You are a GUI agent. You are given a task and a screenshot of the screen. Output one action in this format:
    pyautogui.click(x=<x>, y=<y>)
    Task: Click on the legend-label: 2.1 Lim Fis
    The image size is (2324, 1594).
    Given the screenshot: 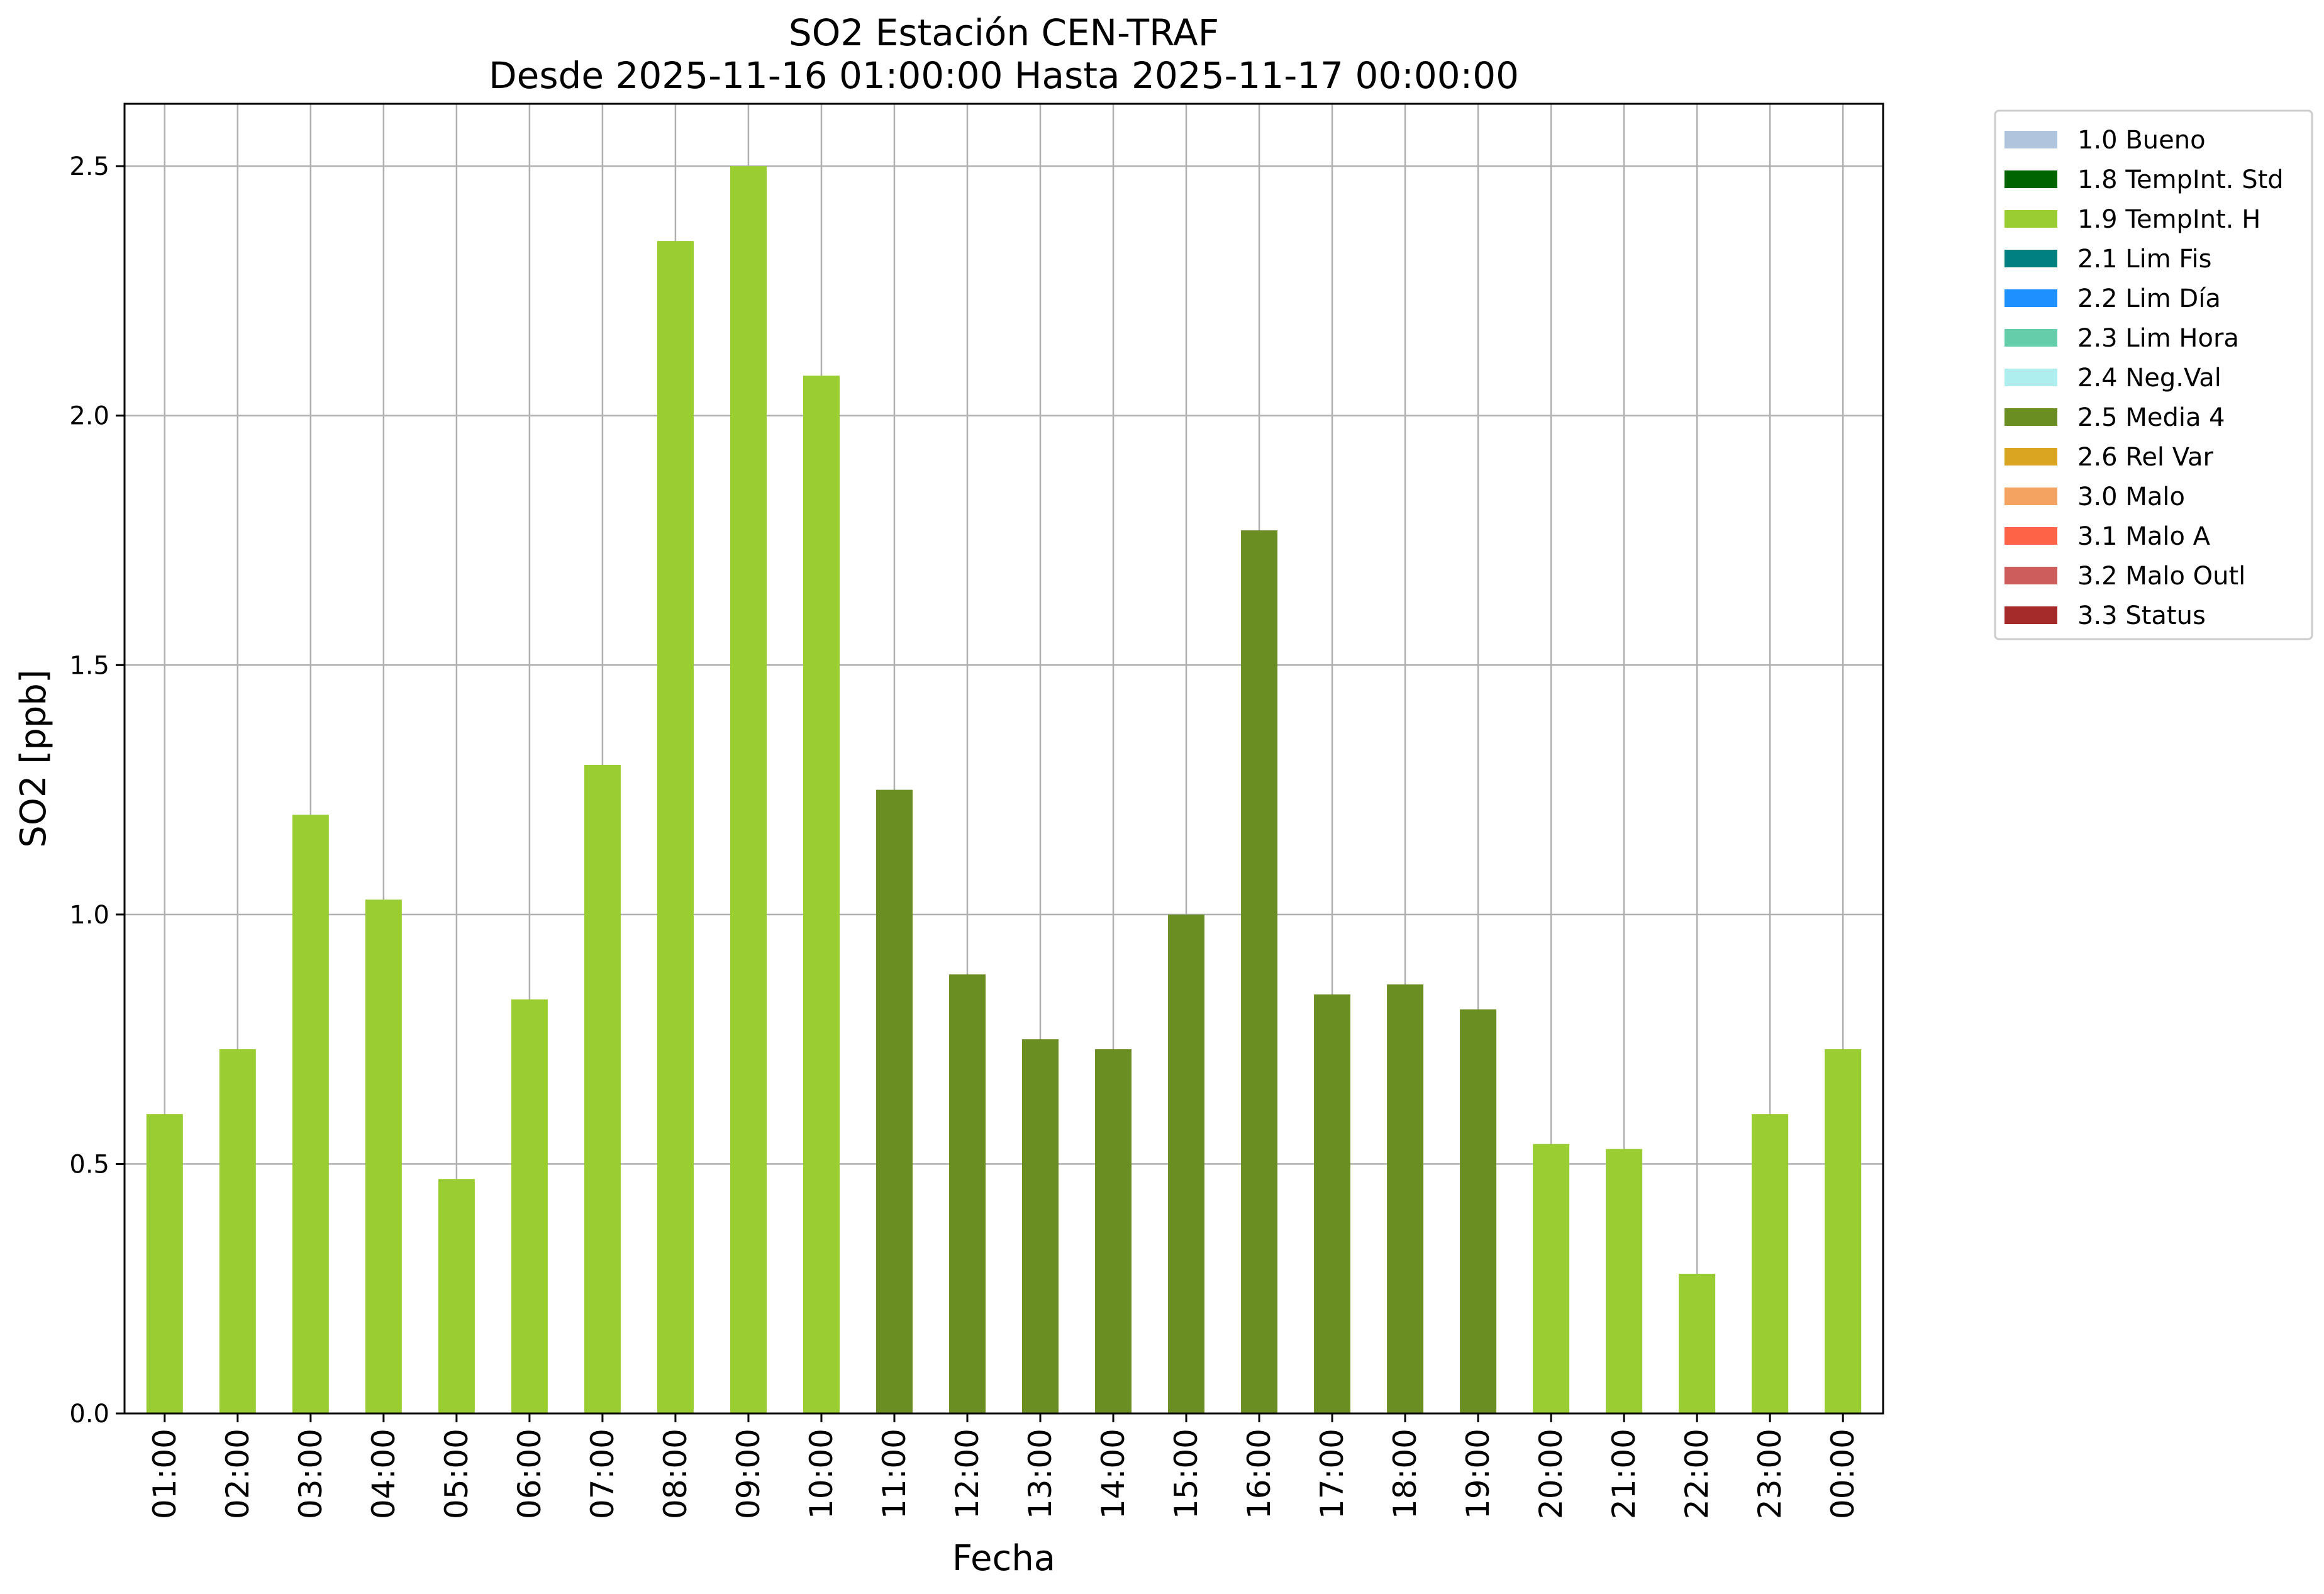 What is the action you would take?
    pyautogui.click(x=2144, y=259)
    